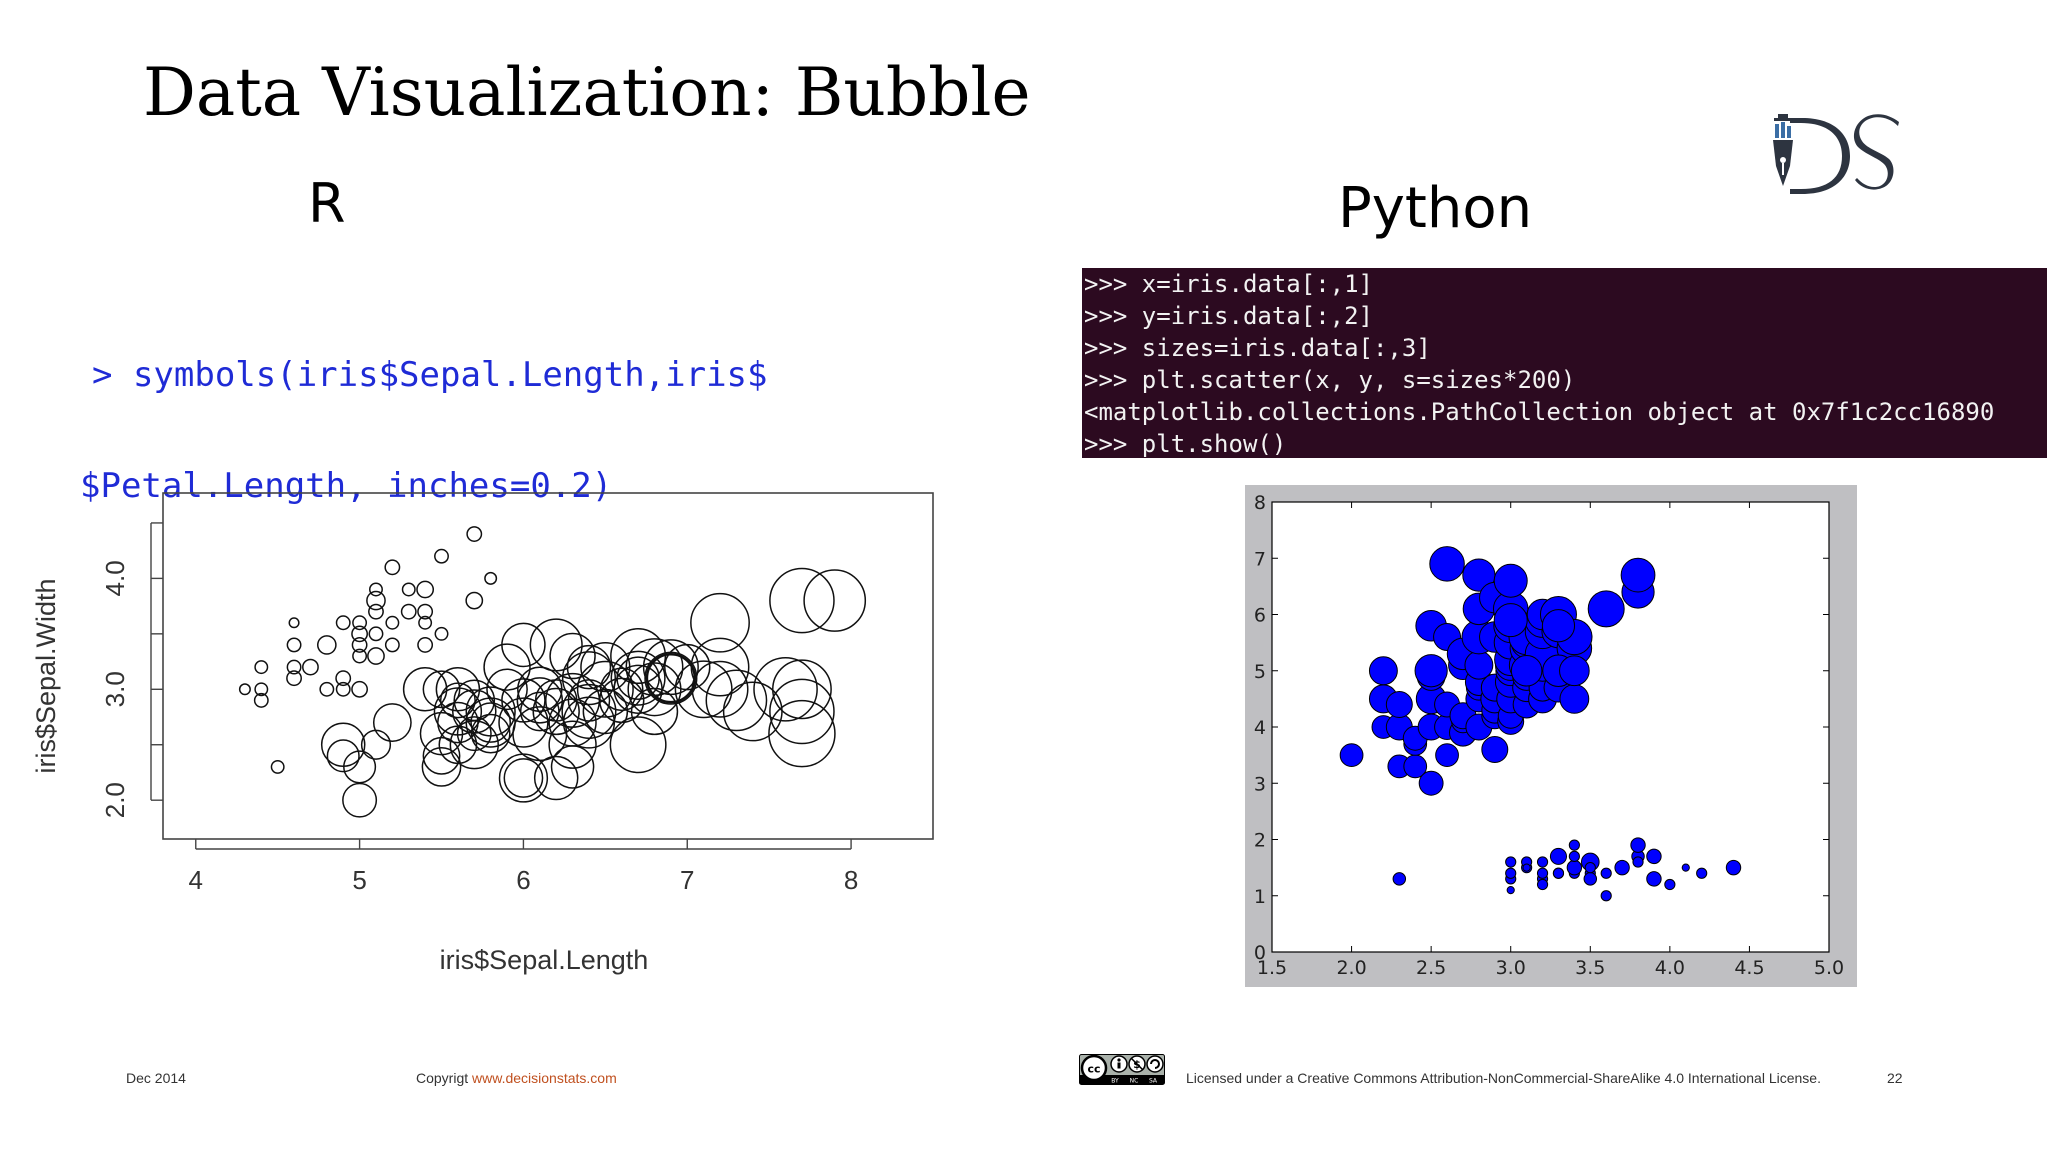  What do you see at coordinates (115, 800) in the screenshot?
I see `r-y-tick-label: 2.0` at bounding box center [115, 800].